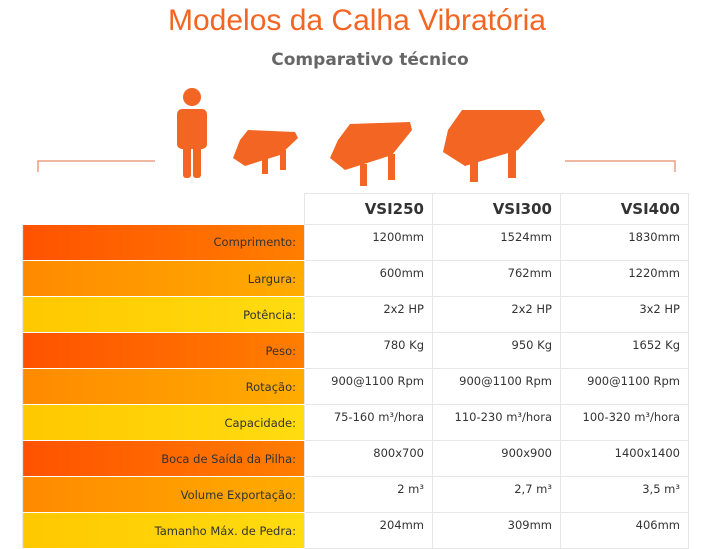  What do you see at coordinates (163, 242) in the screenshot?
I see `row-label: Comprimento:` at bounding box center [163, 242].